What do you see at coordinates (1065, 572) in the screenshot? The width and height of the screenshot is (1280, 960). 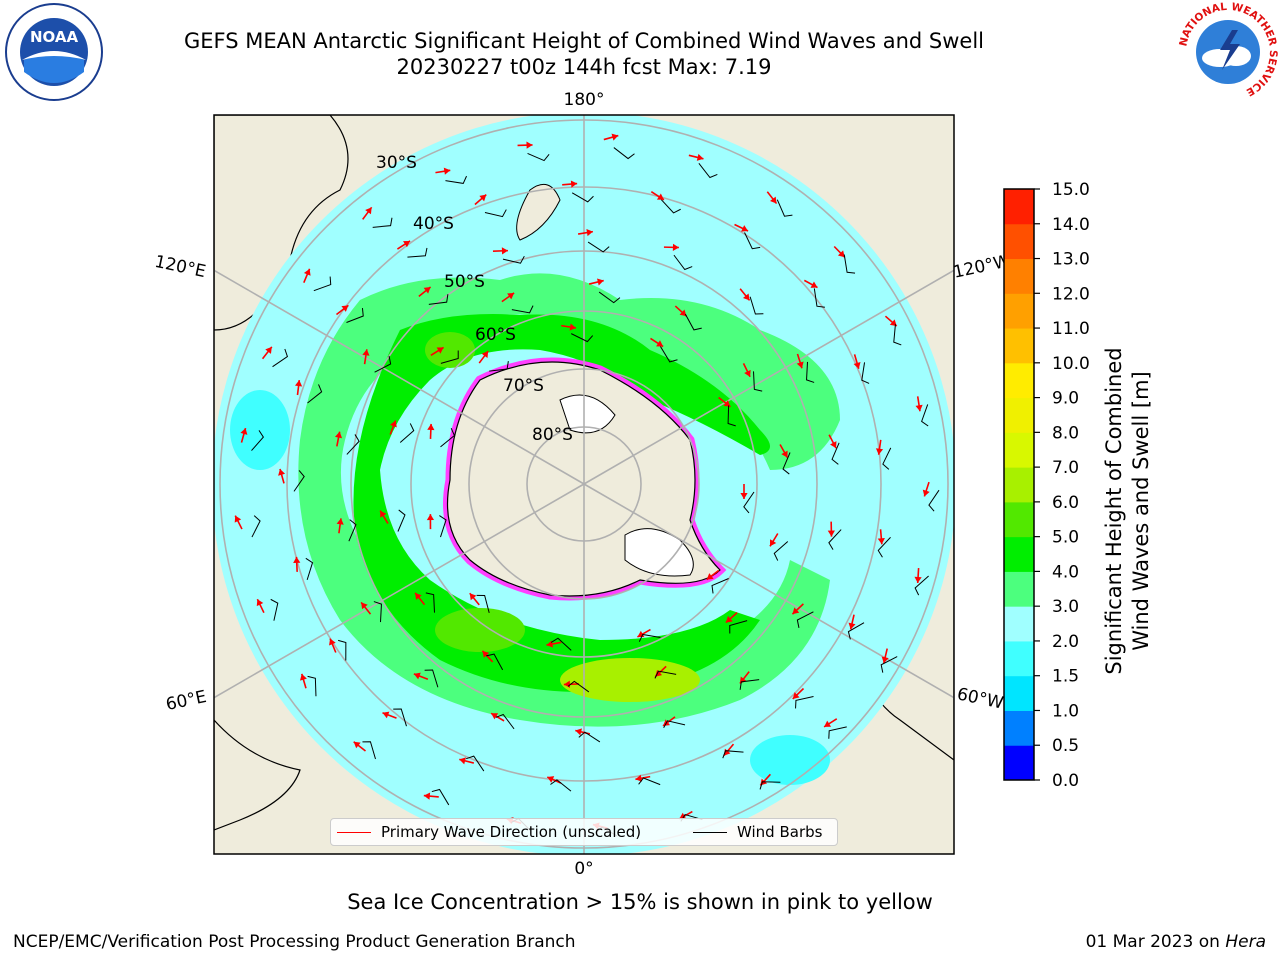 I see `colorbar-tick-label: 4.0` at bounding box center [1065, 572].